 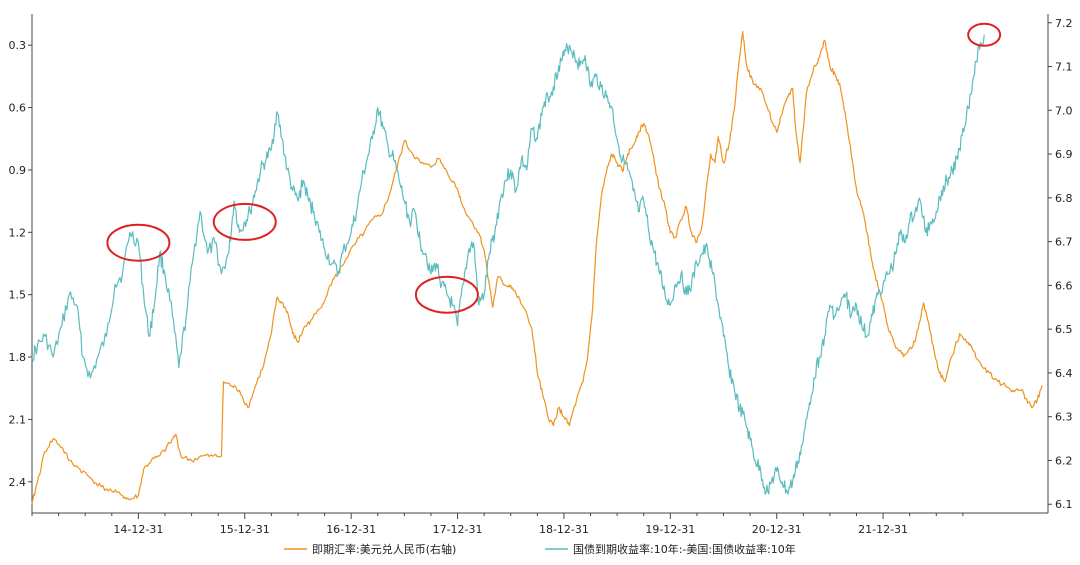 I want to click on x-axis-tick-label: 17-12-31, so click(x=458, y=529).